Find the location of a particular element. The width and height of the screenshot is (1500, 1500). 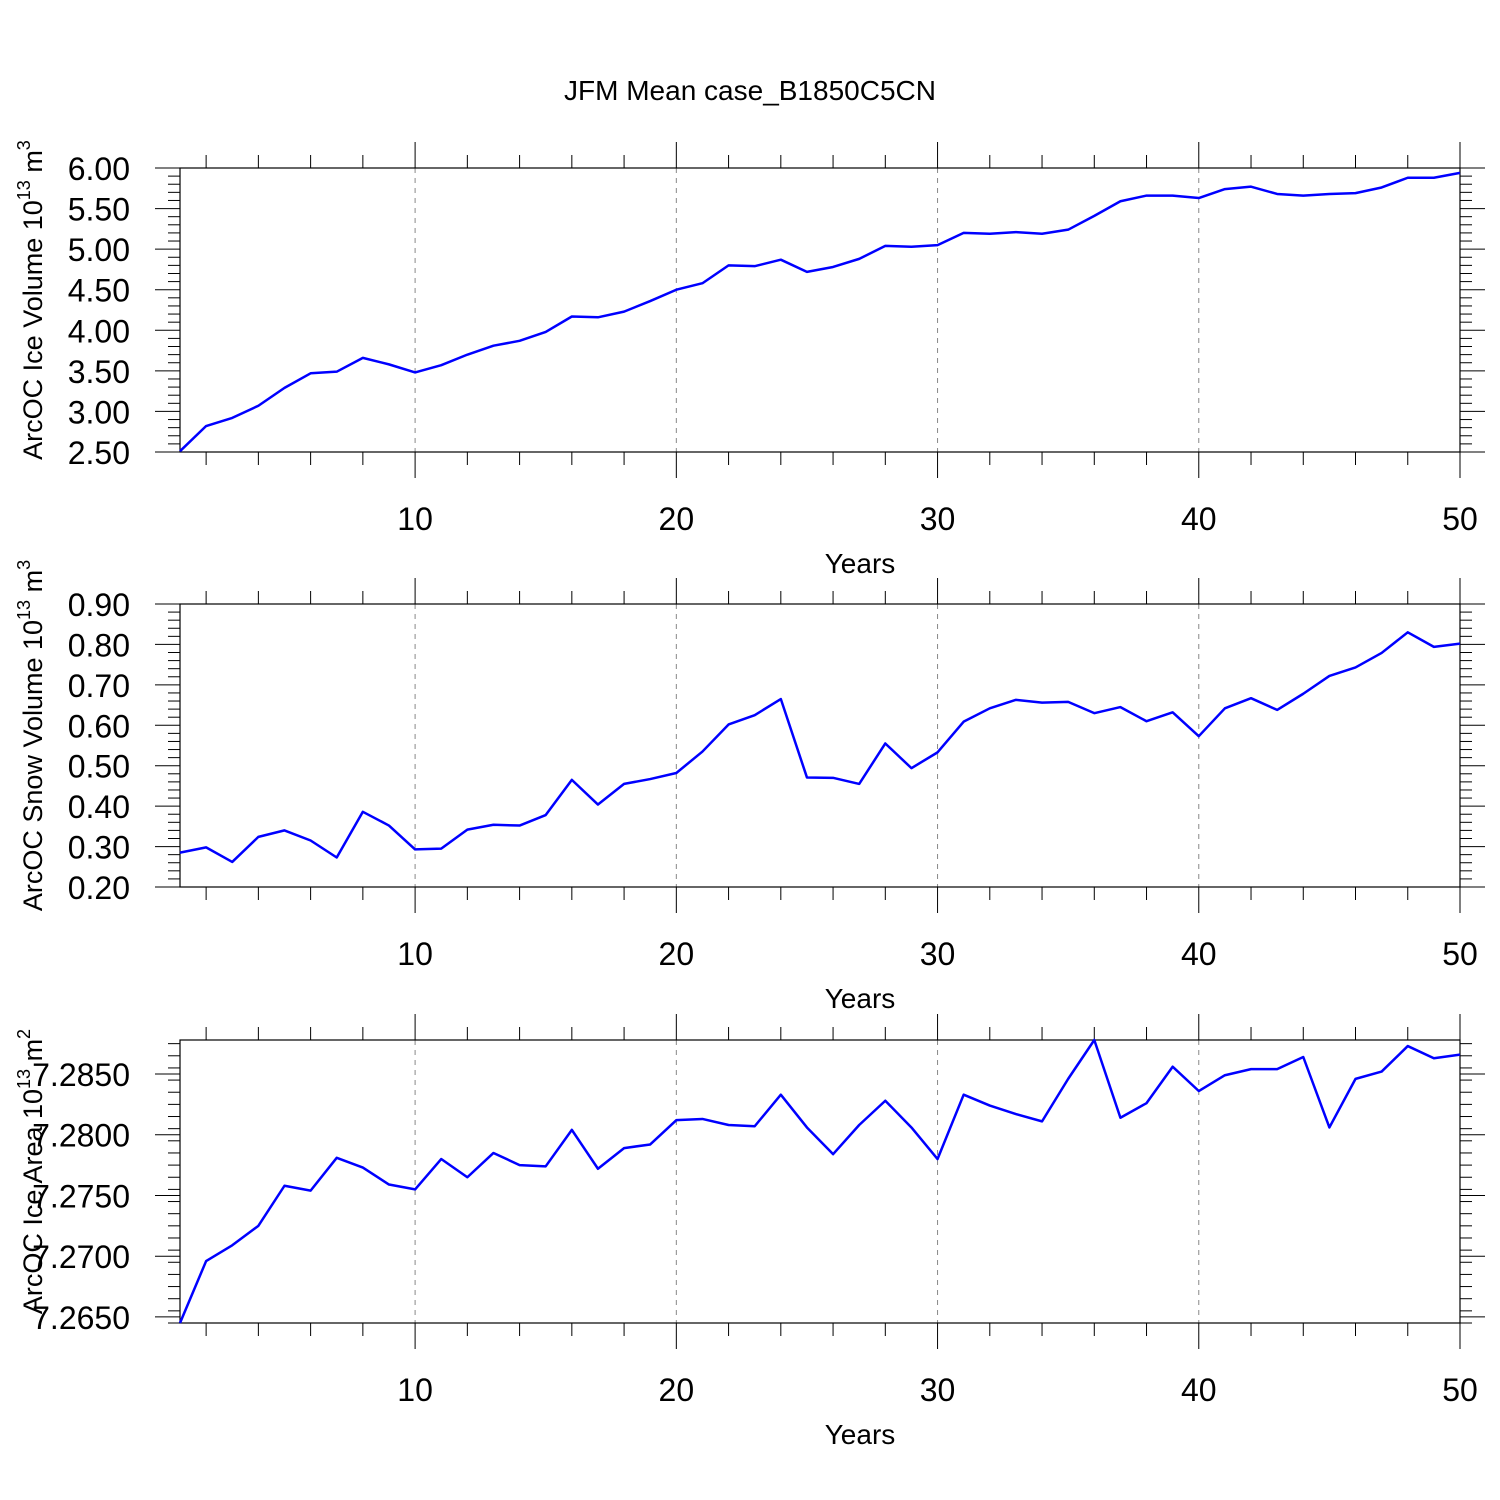

y-tick-label: 0.70 is located at coordinates (99, 686).